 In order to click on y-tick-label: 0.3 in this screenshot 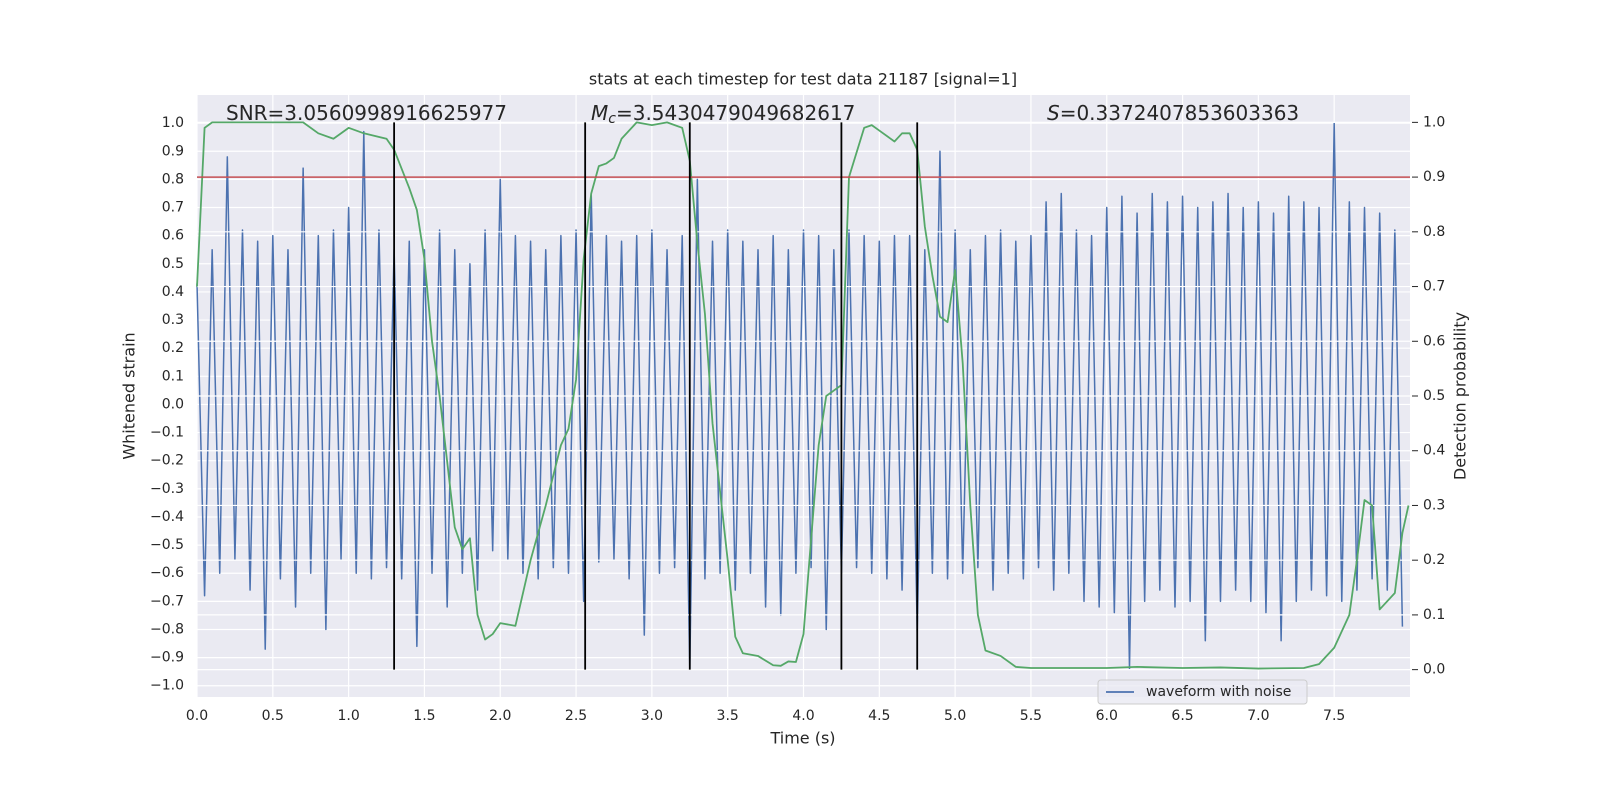, I will do `click(173, 320)`.